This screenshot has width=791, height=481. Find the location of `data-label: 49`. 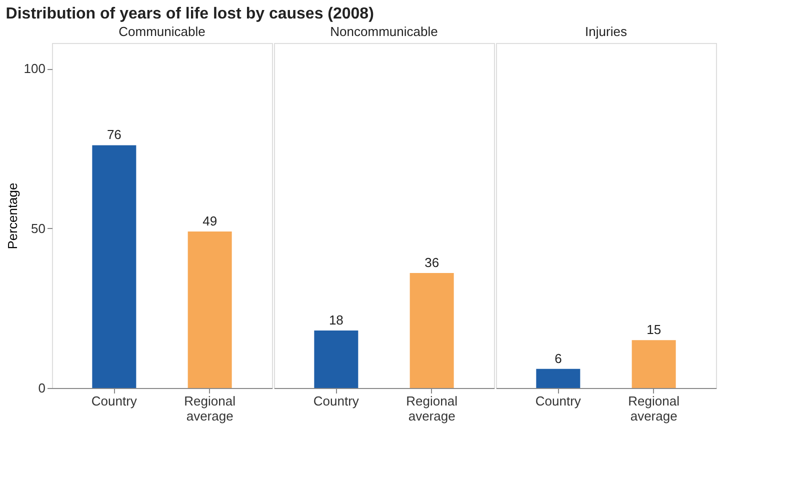

data-label: 49 is located at coordinates (210, 220).